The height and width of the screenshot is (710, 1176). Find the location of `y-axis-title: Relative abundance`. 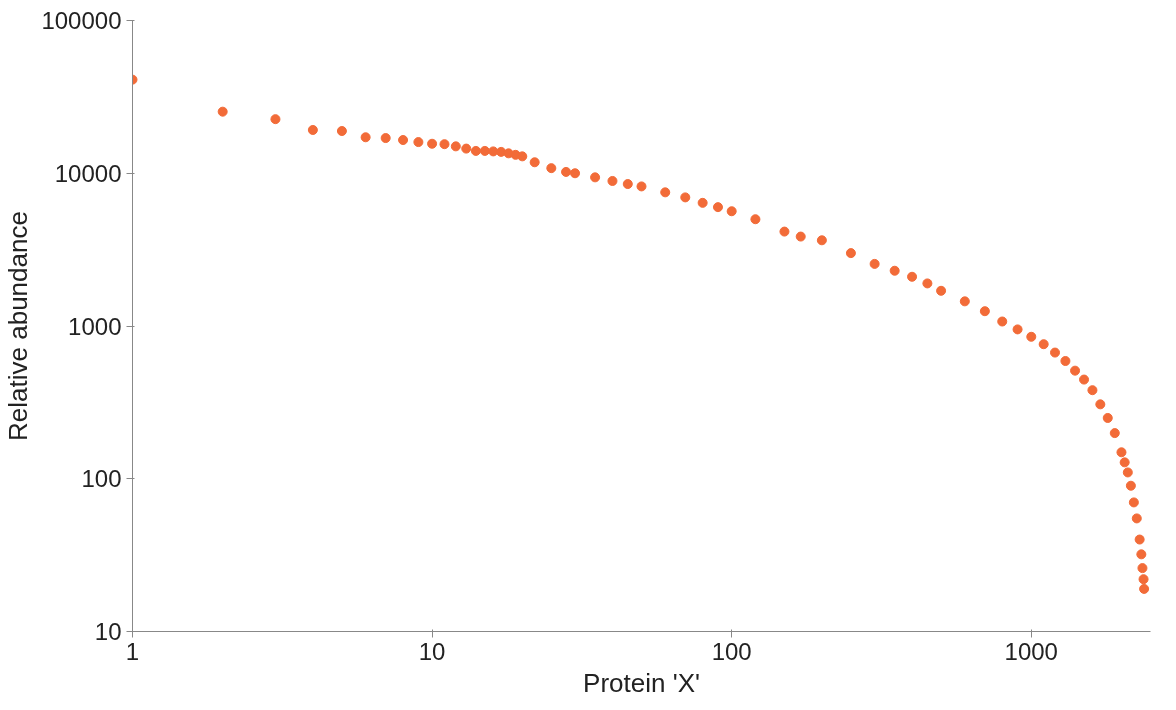

y-axis-title: Relative abundance is located at coordinates (18, 326).